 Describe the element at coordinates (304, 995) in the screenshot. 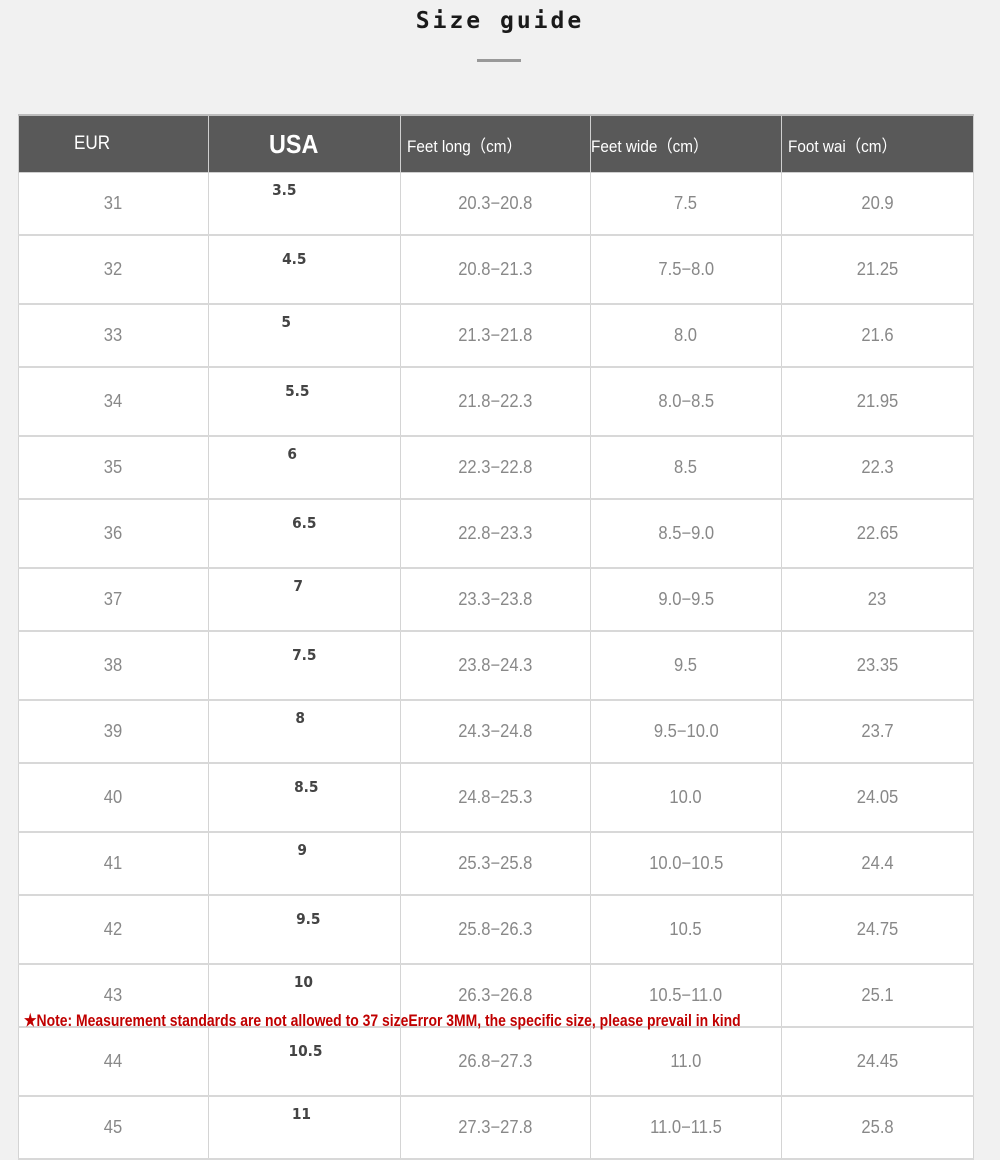

I see `cell-usa: 10` at that location.